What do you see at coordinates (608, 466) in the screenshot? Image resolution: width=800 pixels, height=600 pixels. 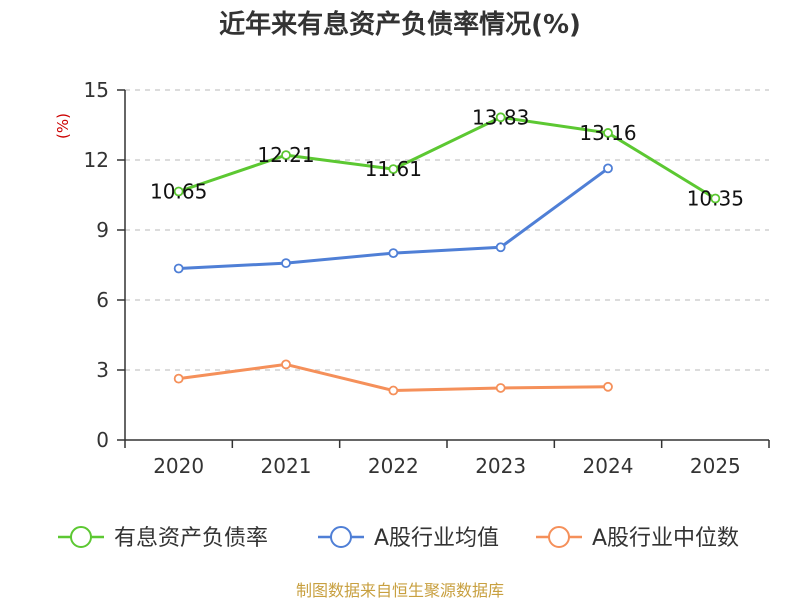 I see `x-tick-label: 2024` at bounding box center [608, 466].